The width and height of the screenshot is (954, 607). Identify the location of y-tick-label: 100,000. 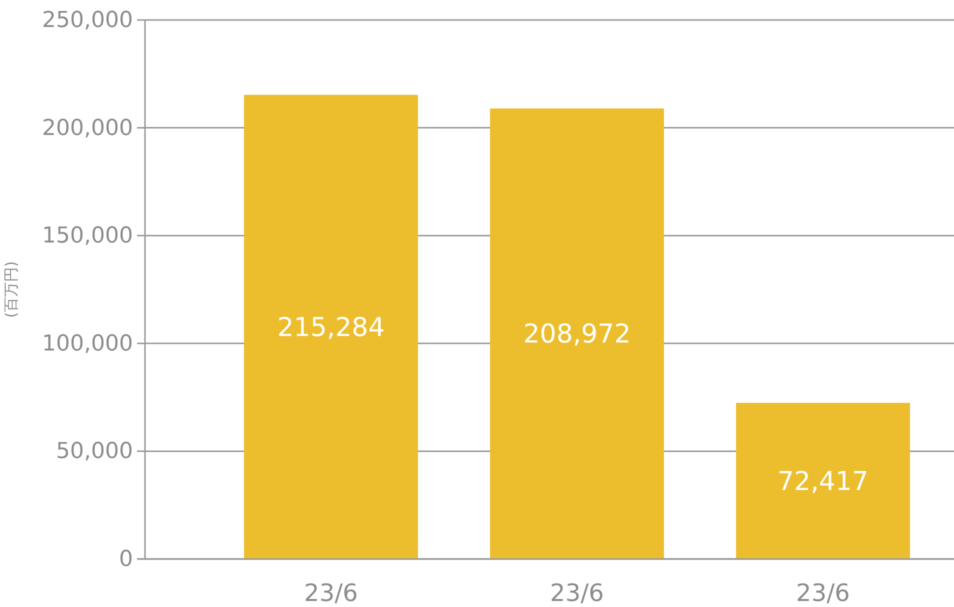
(87, 343).